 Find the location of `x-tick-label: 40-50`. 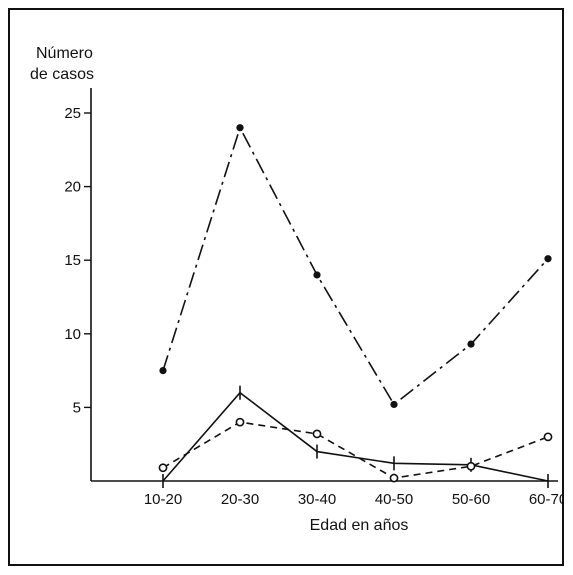

x-tick-label: 40-50 is located at coordinates (394, 499).